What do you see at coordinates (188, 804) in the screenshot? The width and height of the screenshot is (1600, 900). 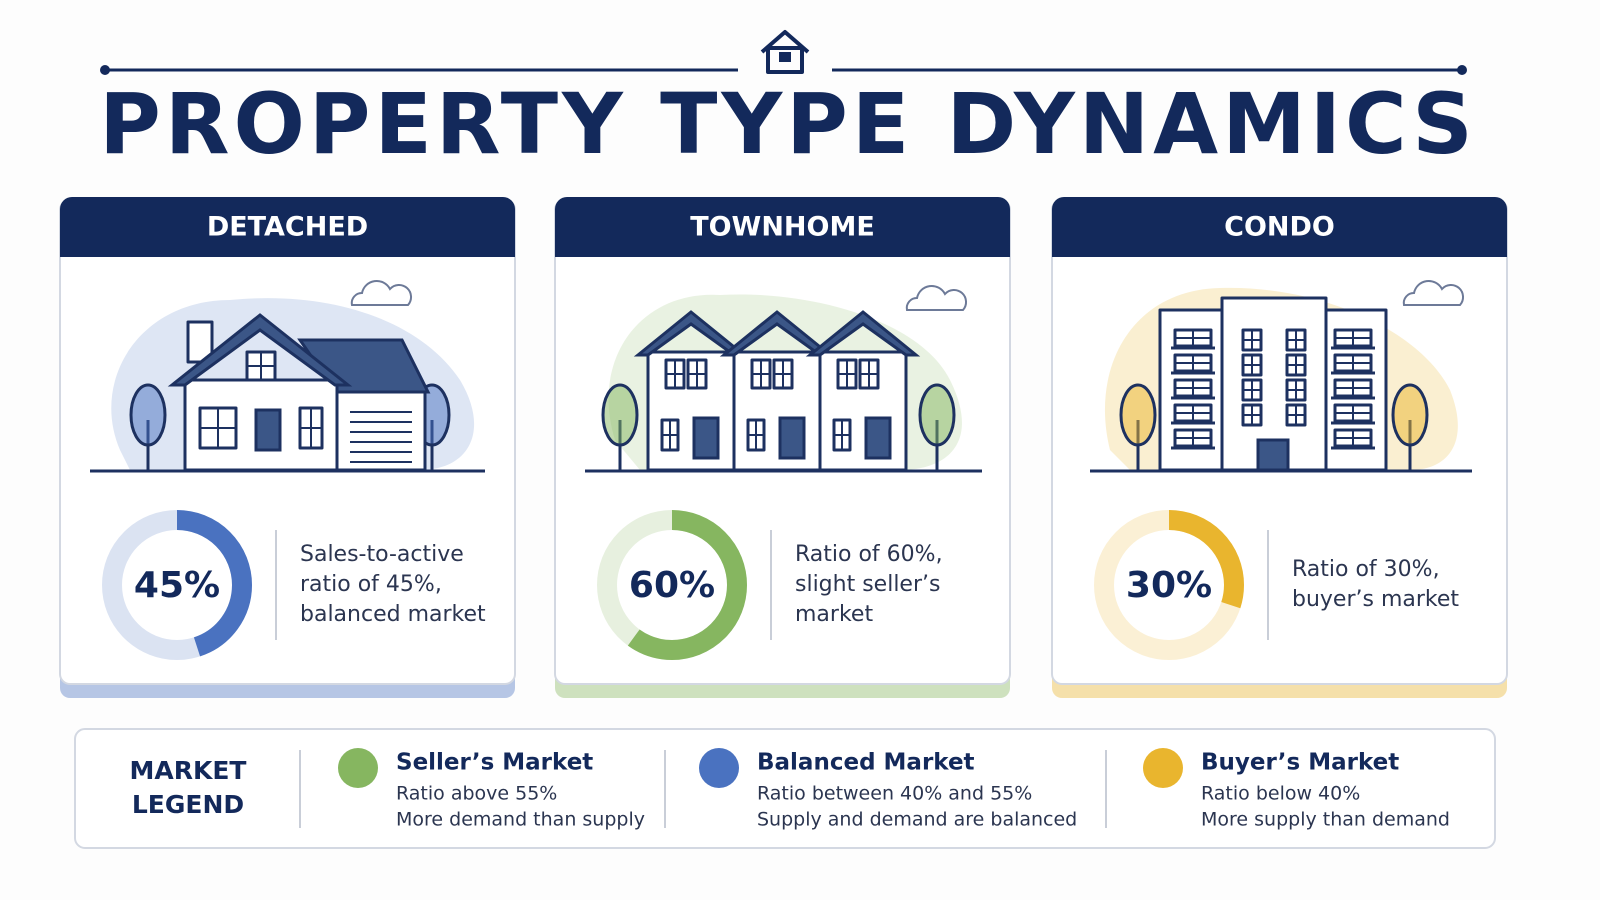 I see `legend-title: LEGEND` at bounding box center [188, 804].